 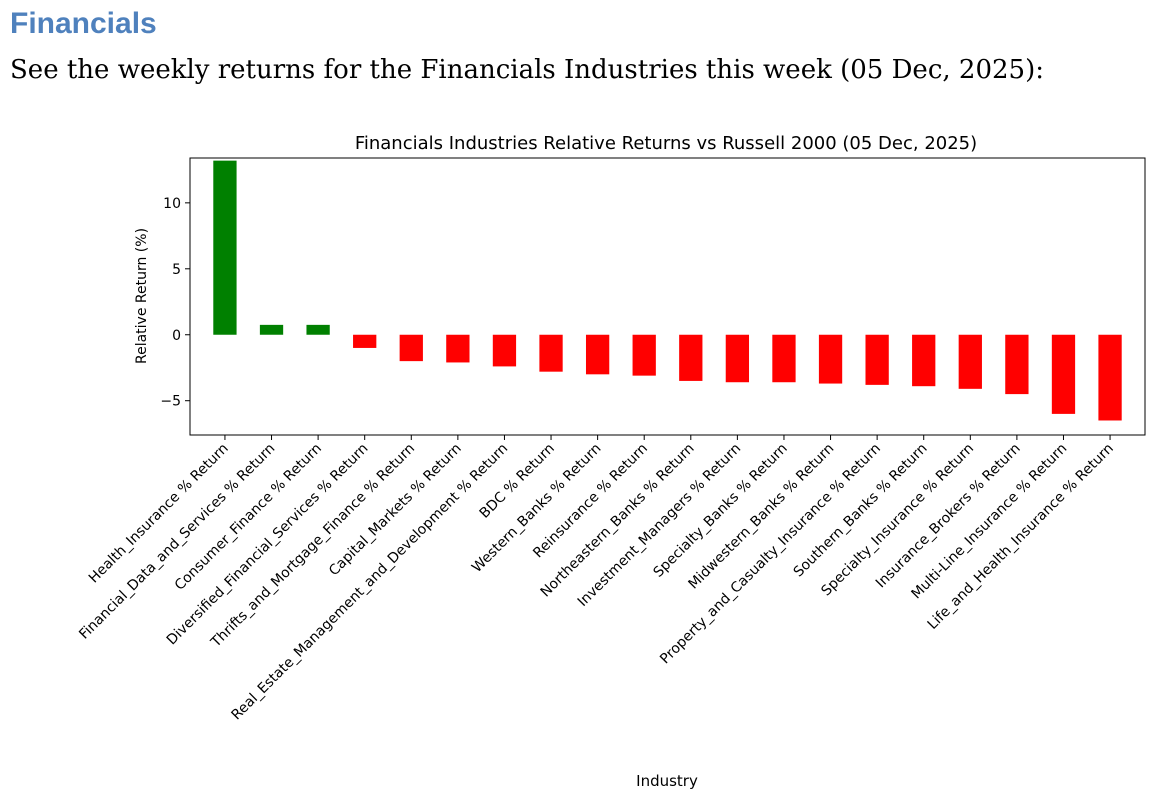 I want to click on y-tick-label: −5, so click(x=170, y=402).